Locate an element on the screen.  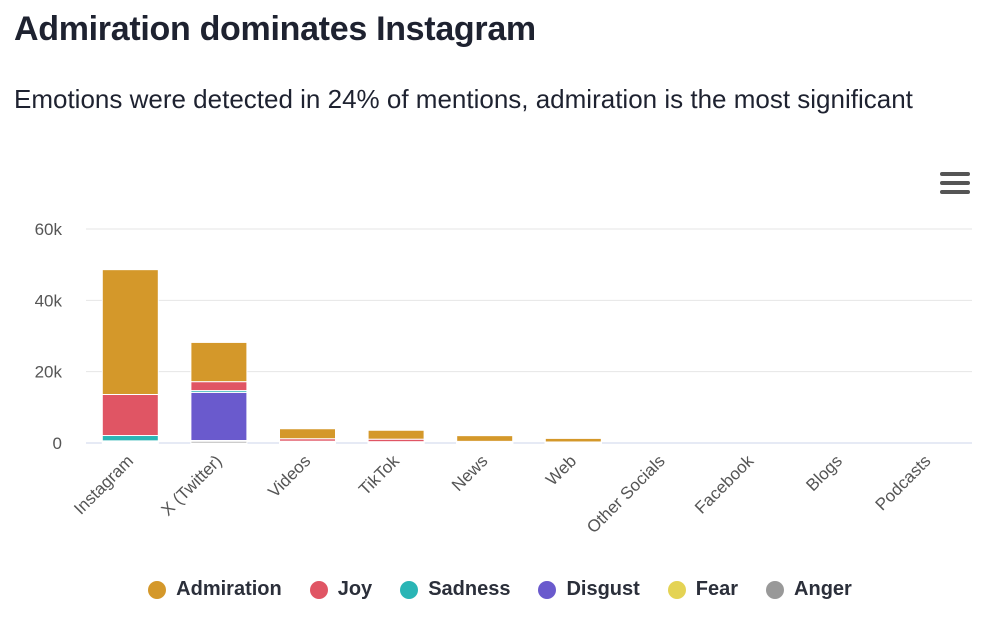
bar-admiration-instagram is located at coordinates (130, 332).